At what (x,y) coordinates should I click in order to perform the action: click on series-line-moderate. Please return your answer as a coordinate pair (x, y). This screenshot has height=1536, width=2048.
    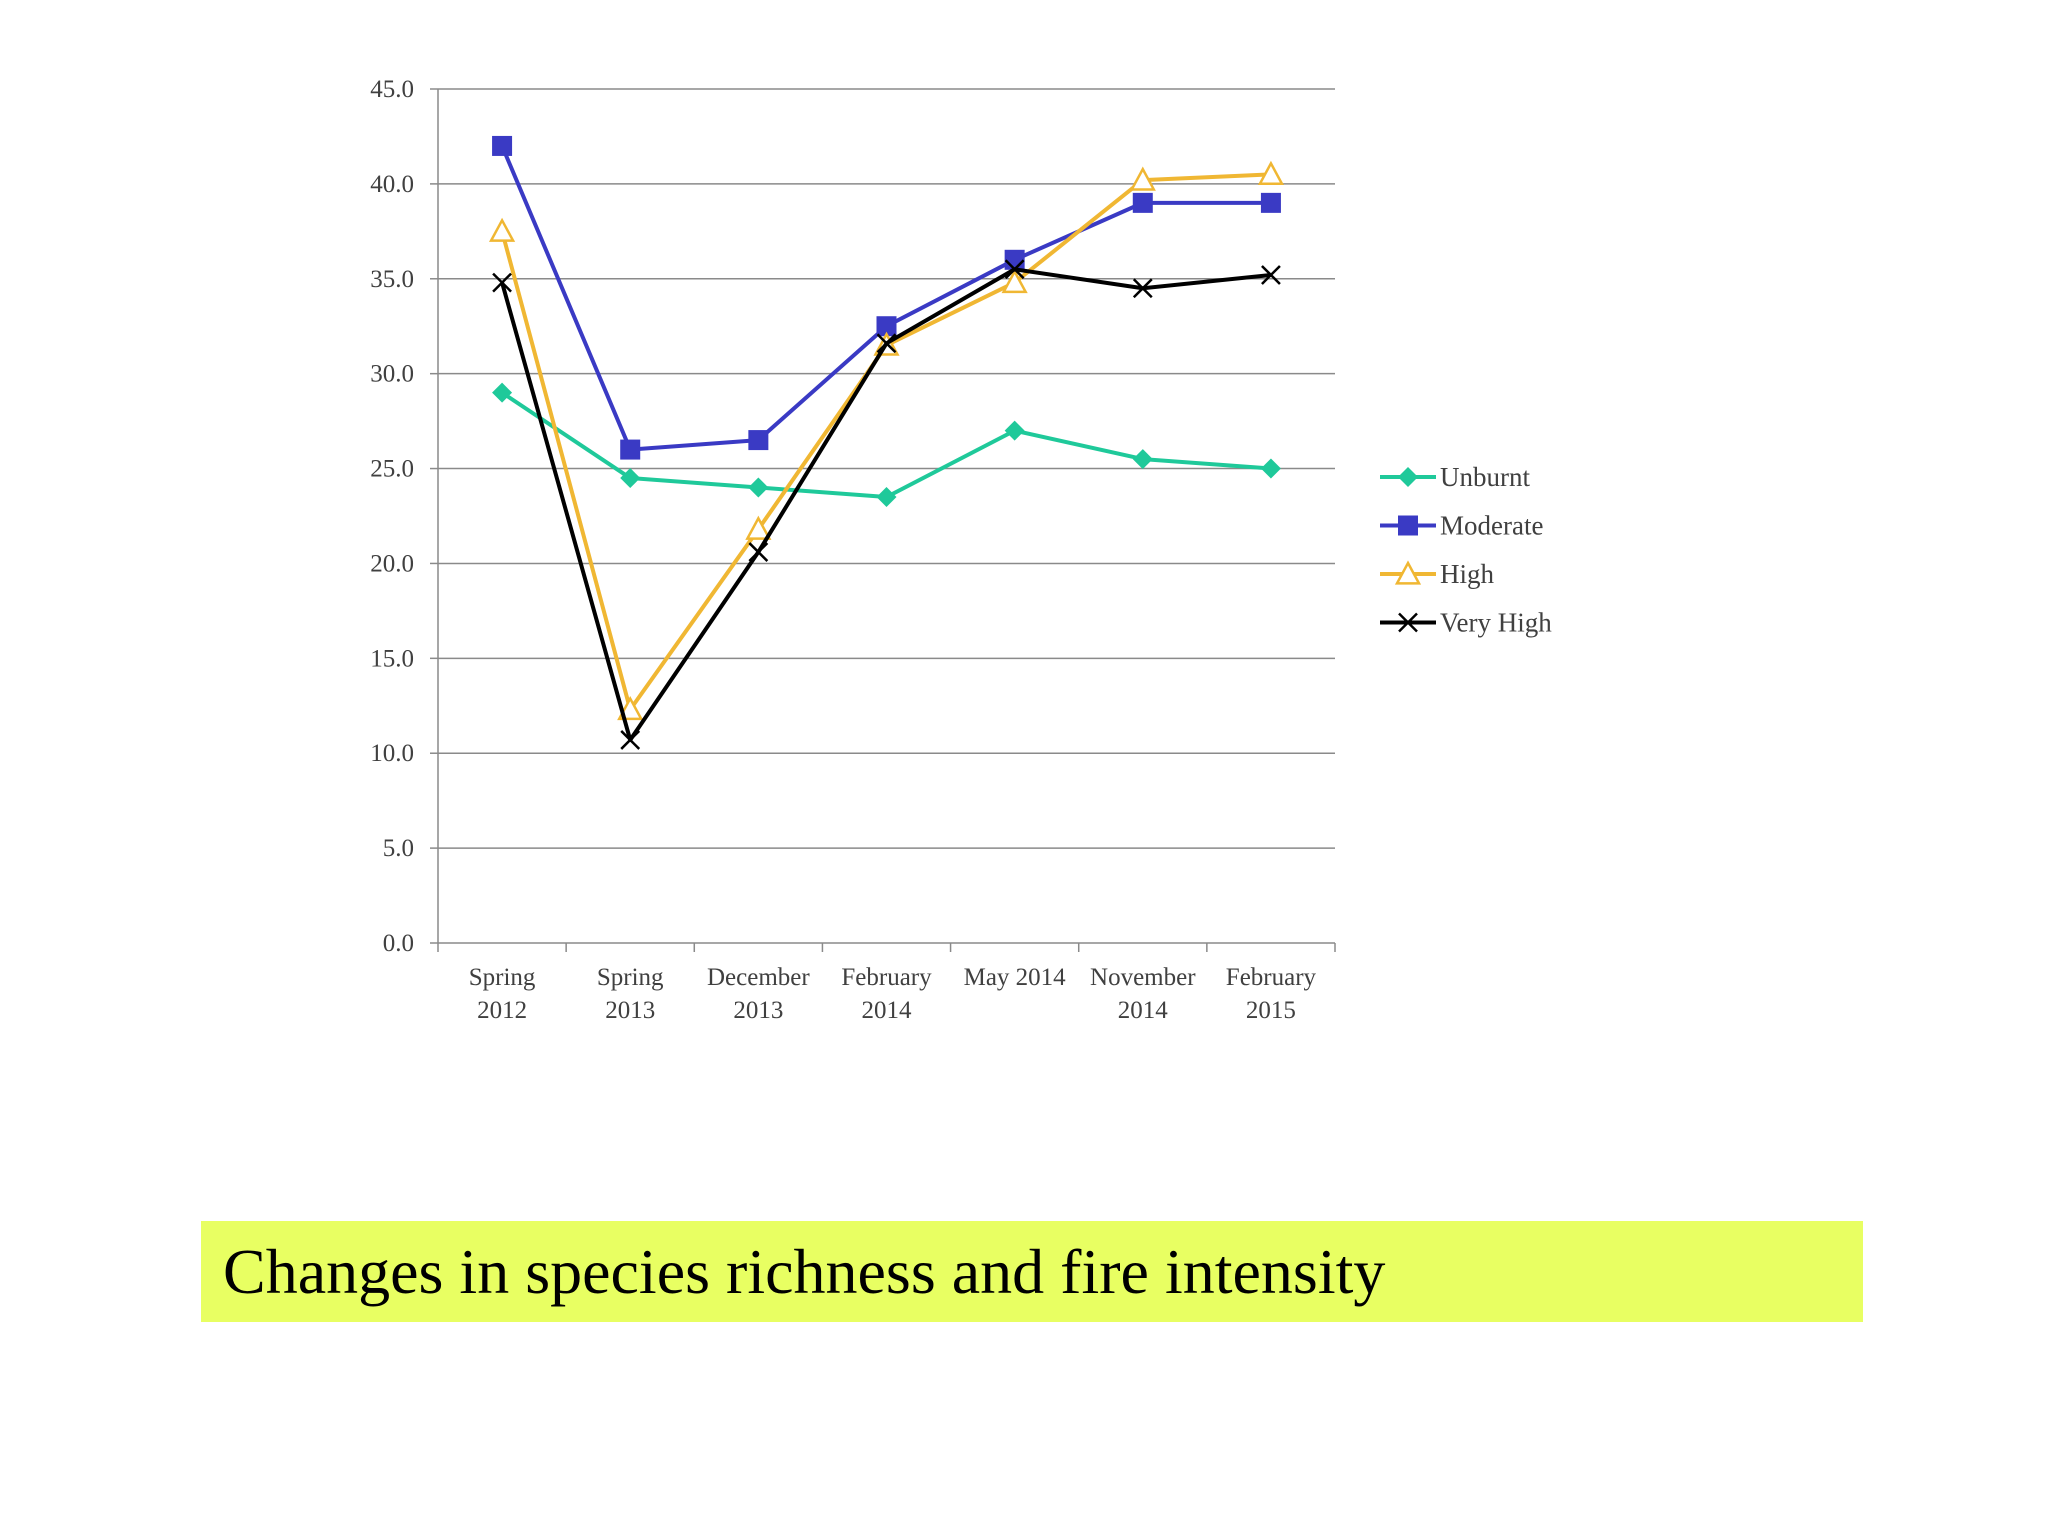
    Looking at the image, I should click on (885, 298).